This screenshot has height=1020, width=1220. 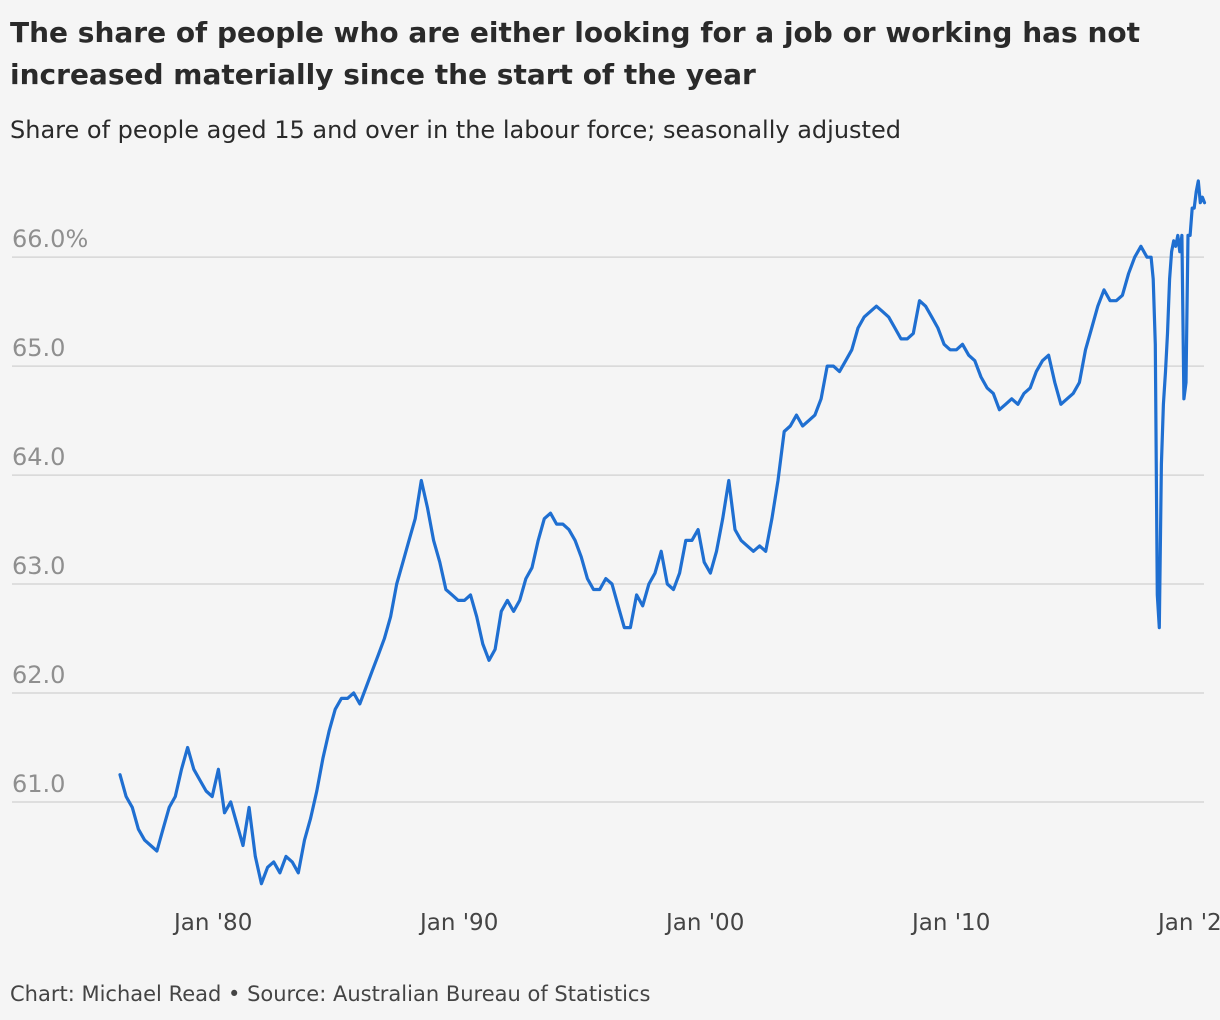 I want to click on x-tick-label: Jan '80, so click(x=212, y=923).